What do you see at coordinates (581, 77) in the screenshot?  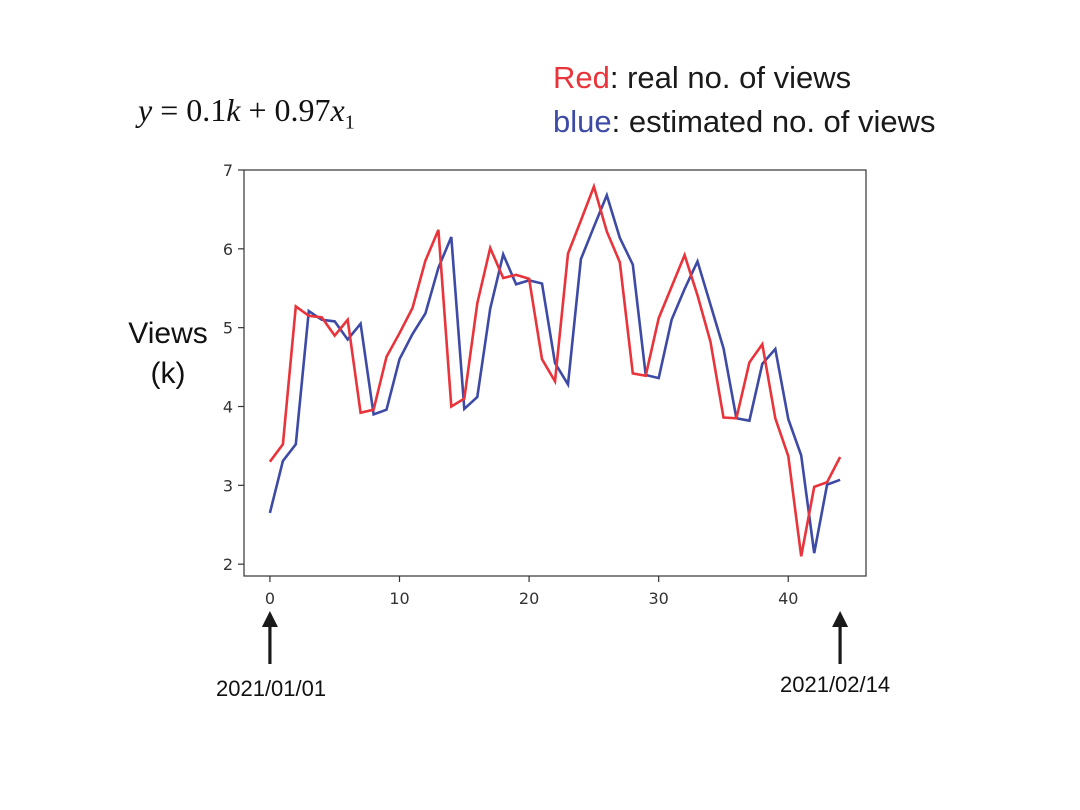 I see `legend-red-word: Red` at bounding box center [581, 77].